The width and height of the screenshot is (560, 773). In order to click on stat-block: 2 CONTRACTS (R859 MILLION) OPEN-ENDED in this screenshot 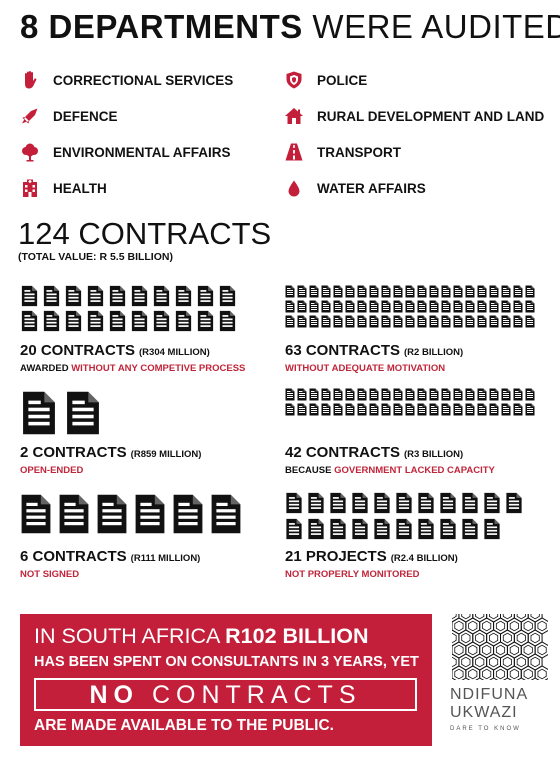, I will do `click(110, 460)`.